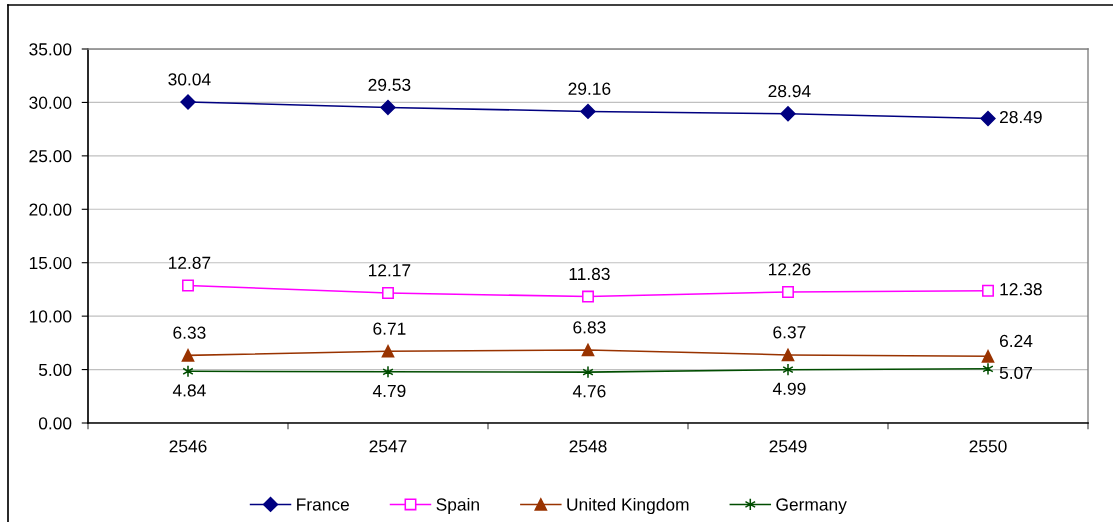 The width and height of the screenshot is (1113, 522). What do you see at coordinates (50, 209) in the screenshot?
I see `y-tick-label: 20.00` at bounding box center [50, 209].